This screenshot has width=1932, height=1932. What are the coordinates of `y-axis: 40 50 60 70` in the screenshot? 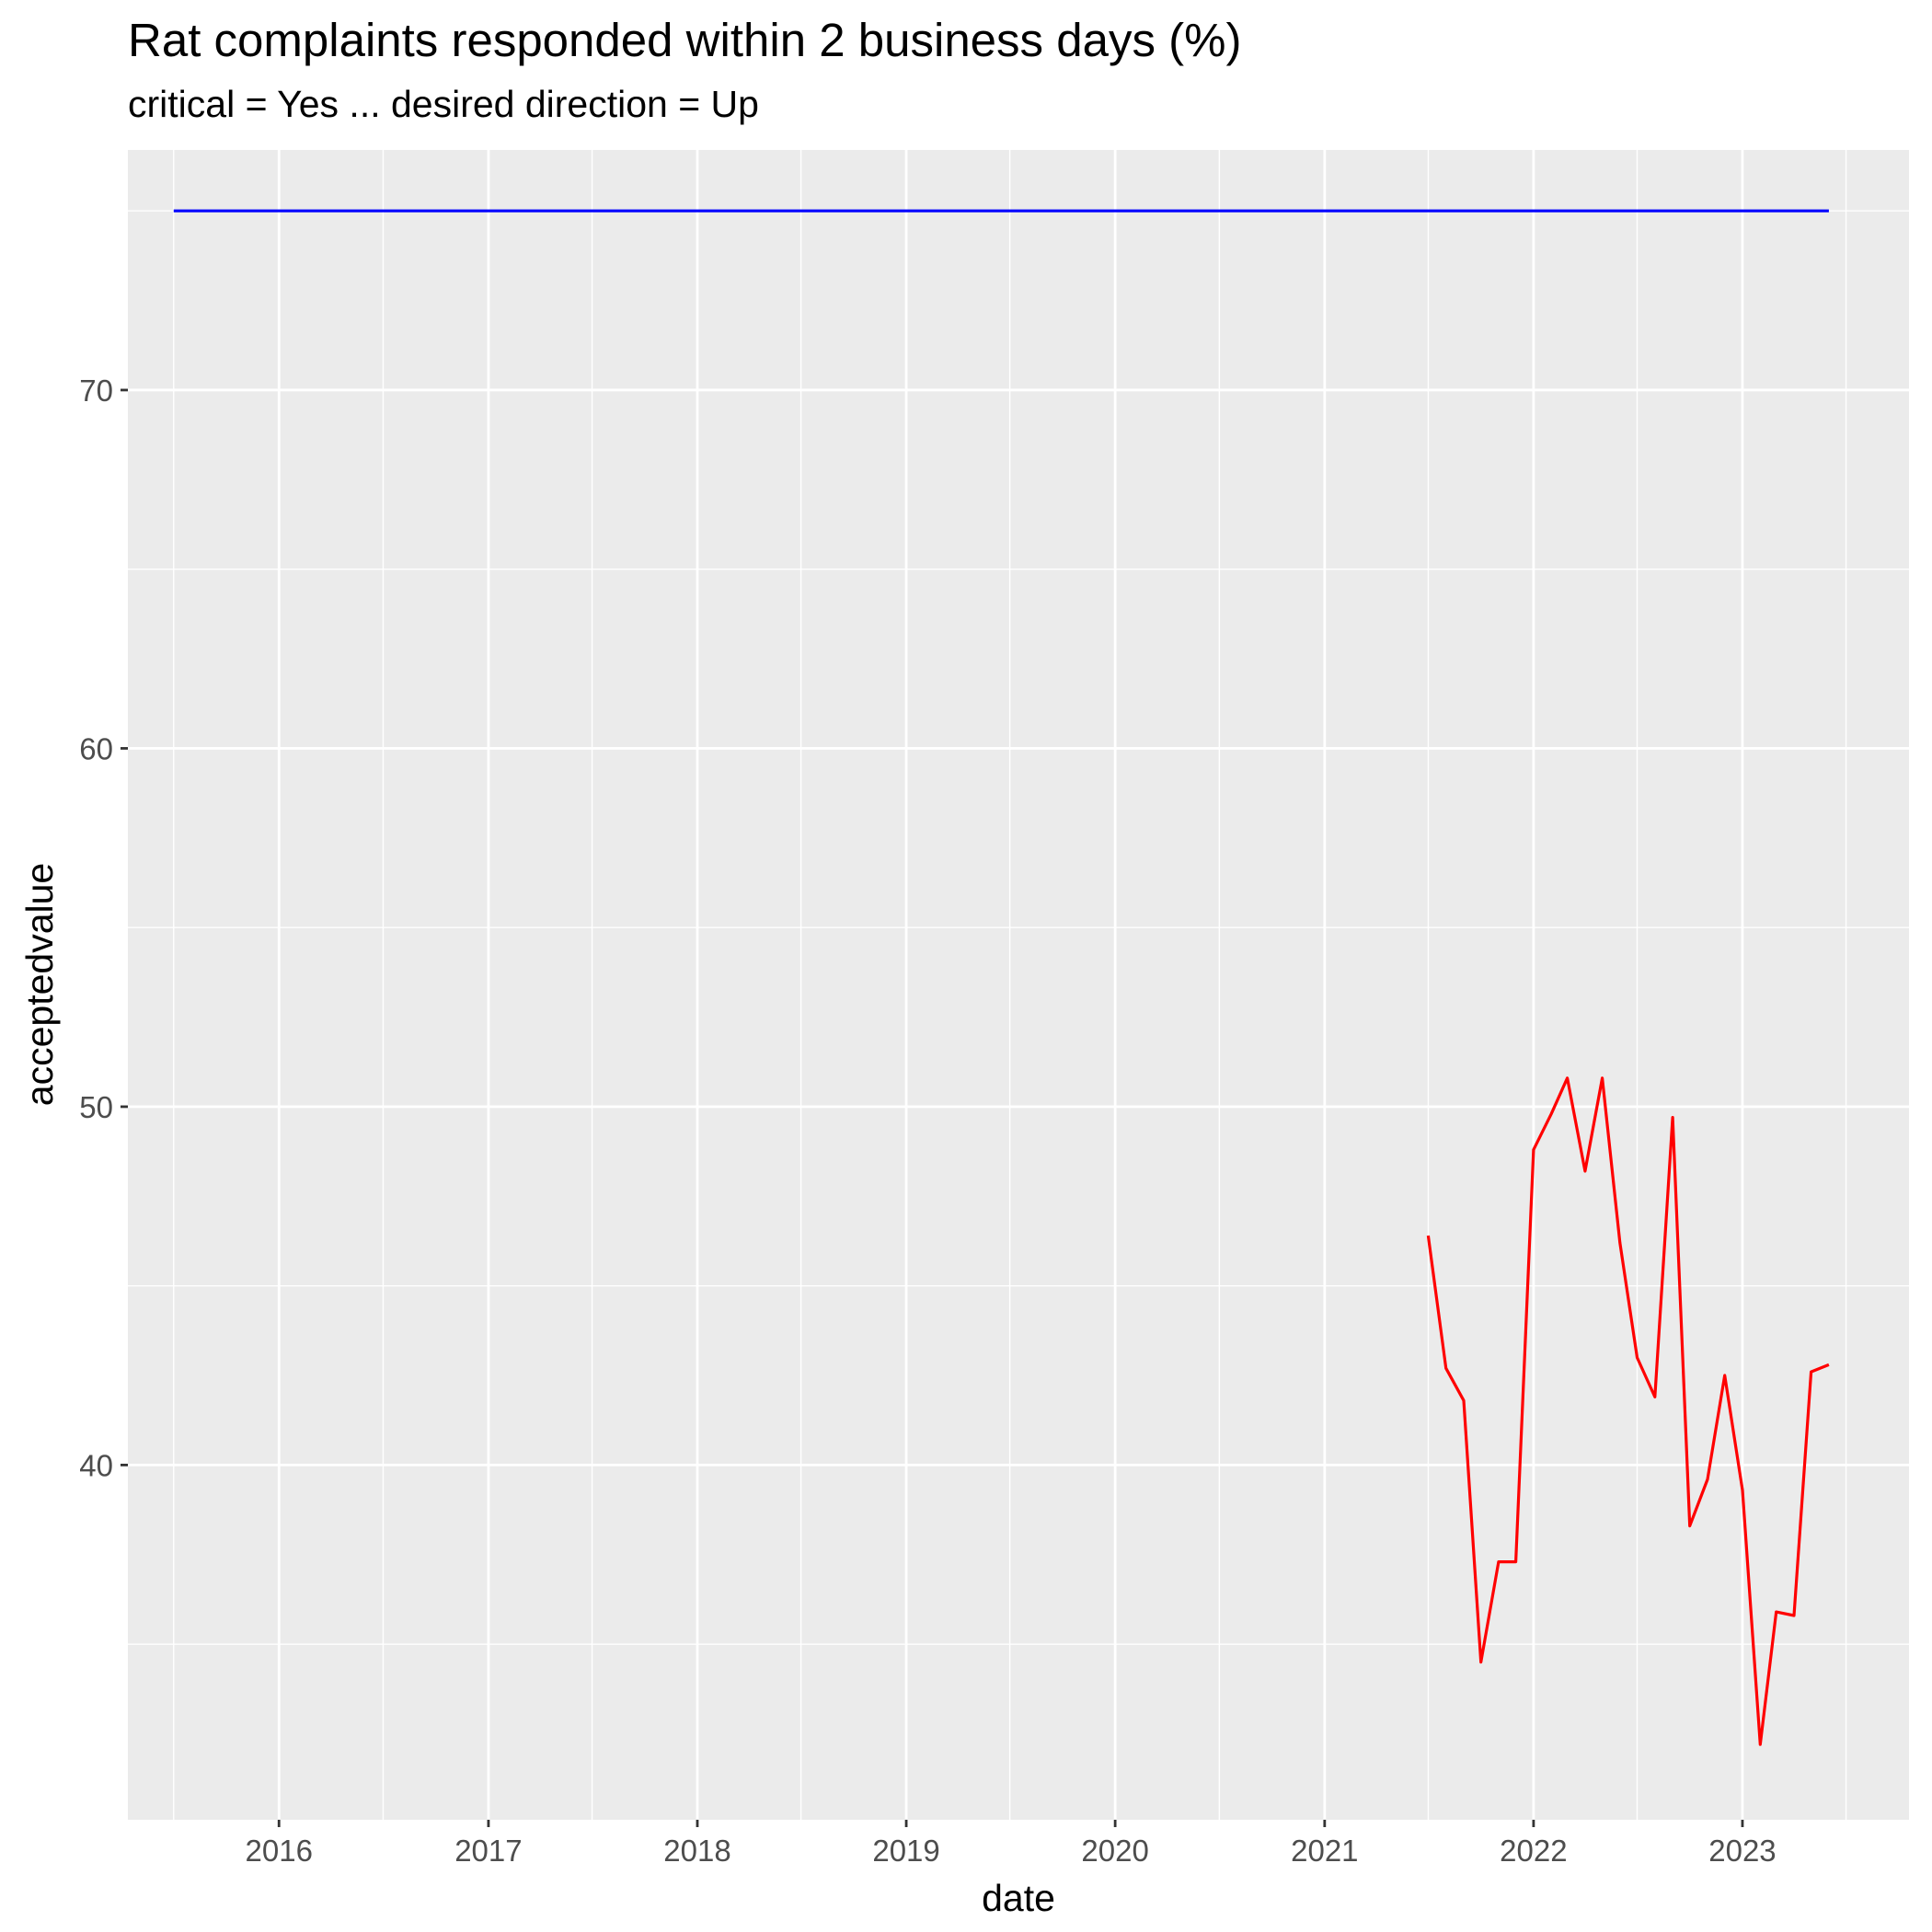 It's located at (103, 928).